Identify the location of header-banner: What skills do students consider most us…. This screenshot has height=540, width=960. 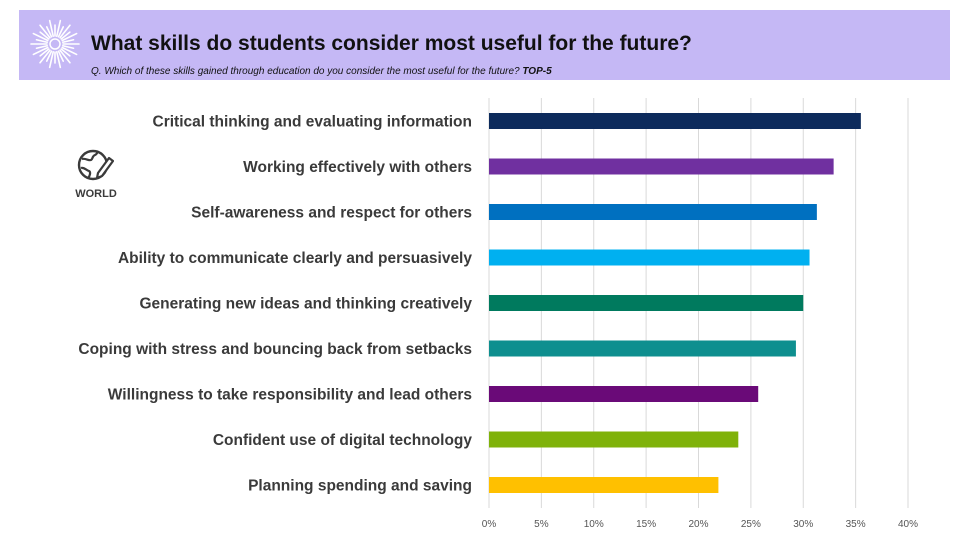
(484, 45).